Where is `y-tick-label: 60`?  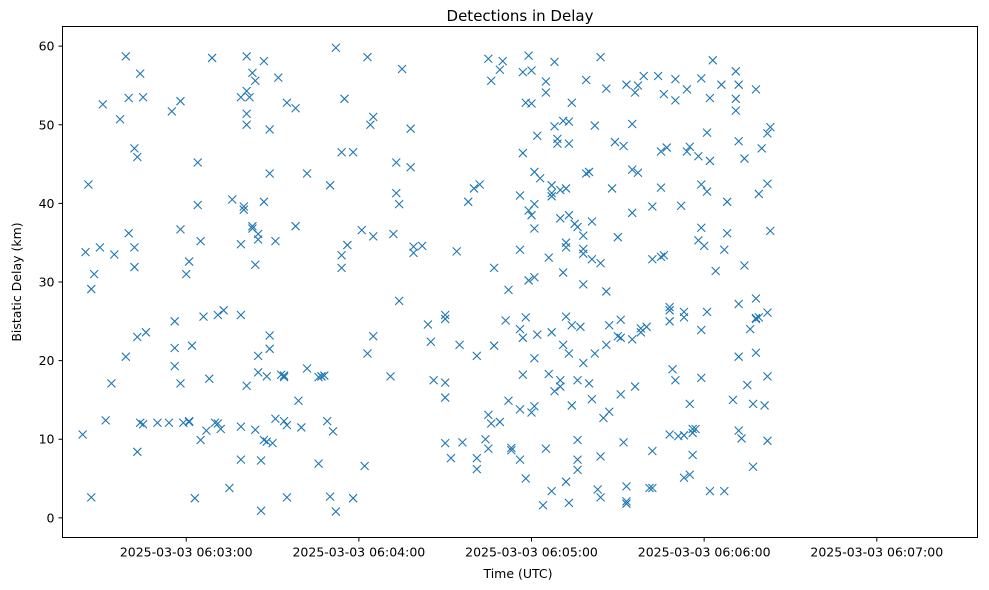 y-tick-label: 60 is located at coordinates (47, 46).